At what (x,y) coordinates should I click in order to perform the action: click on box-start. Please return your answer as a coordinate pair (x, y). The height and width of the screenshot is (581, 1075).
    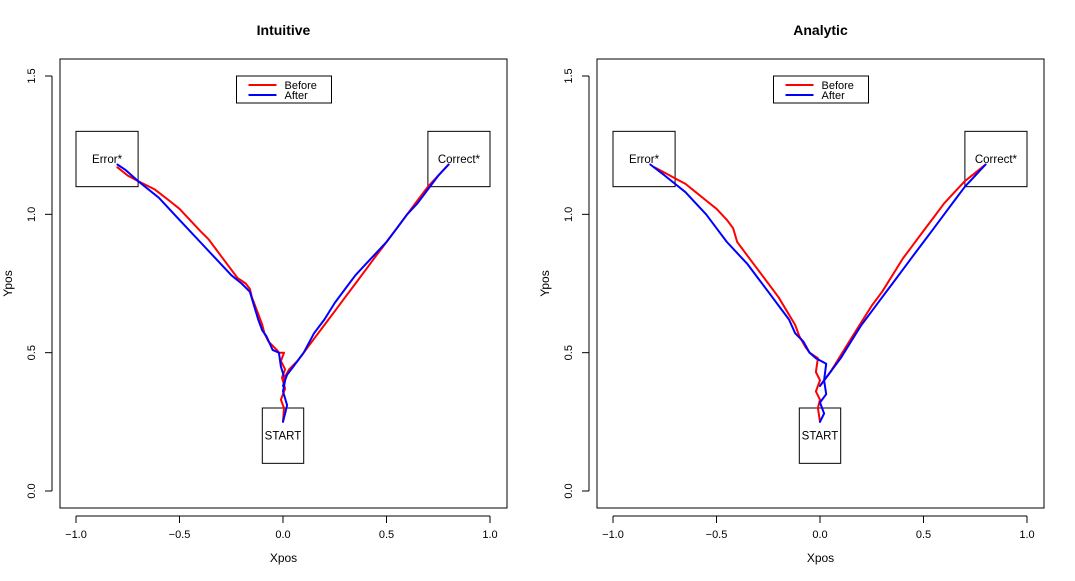
    Looking at the image, I should click on (820, 435).